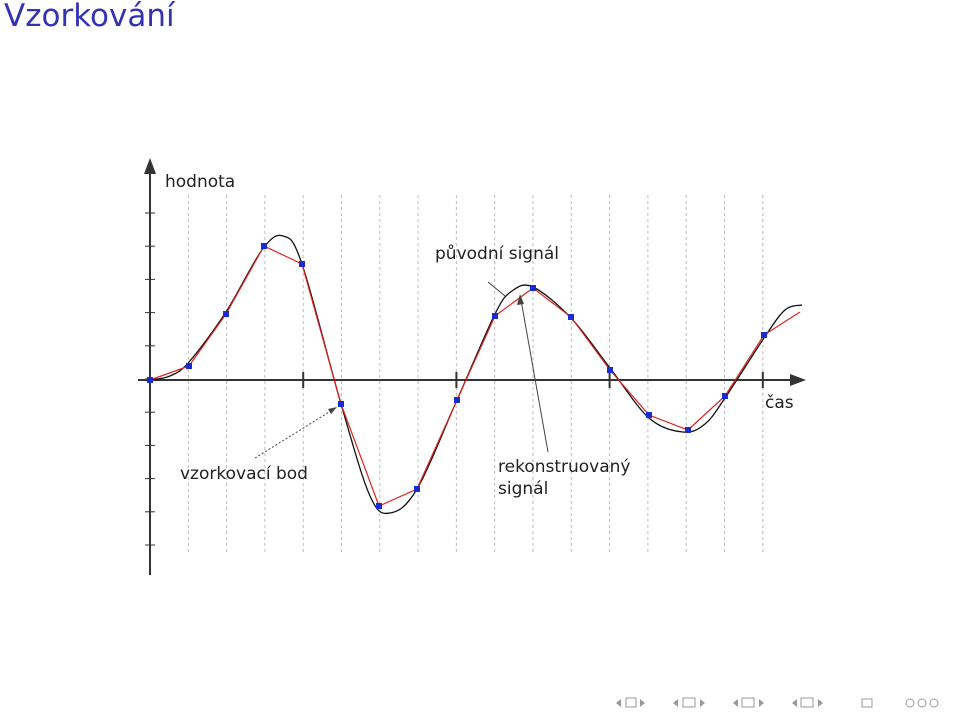 The image size is (960, 718). I want to click on sample-pointer-head, so click(332, 410).